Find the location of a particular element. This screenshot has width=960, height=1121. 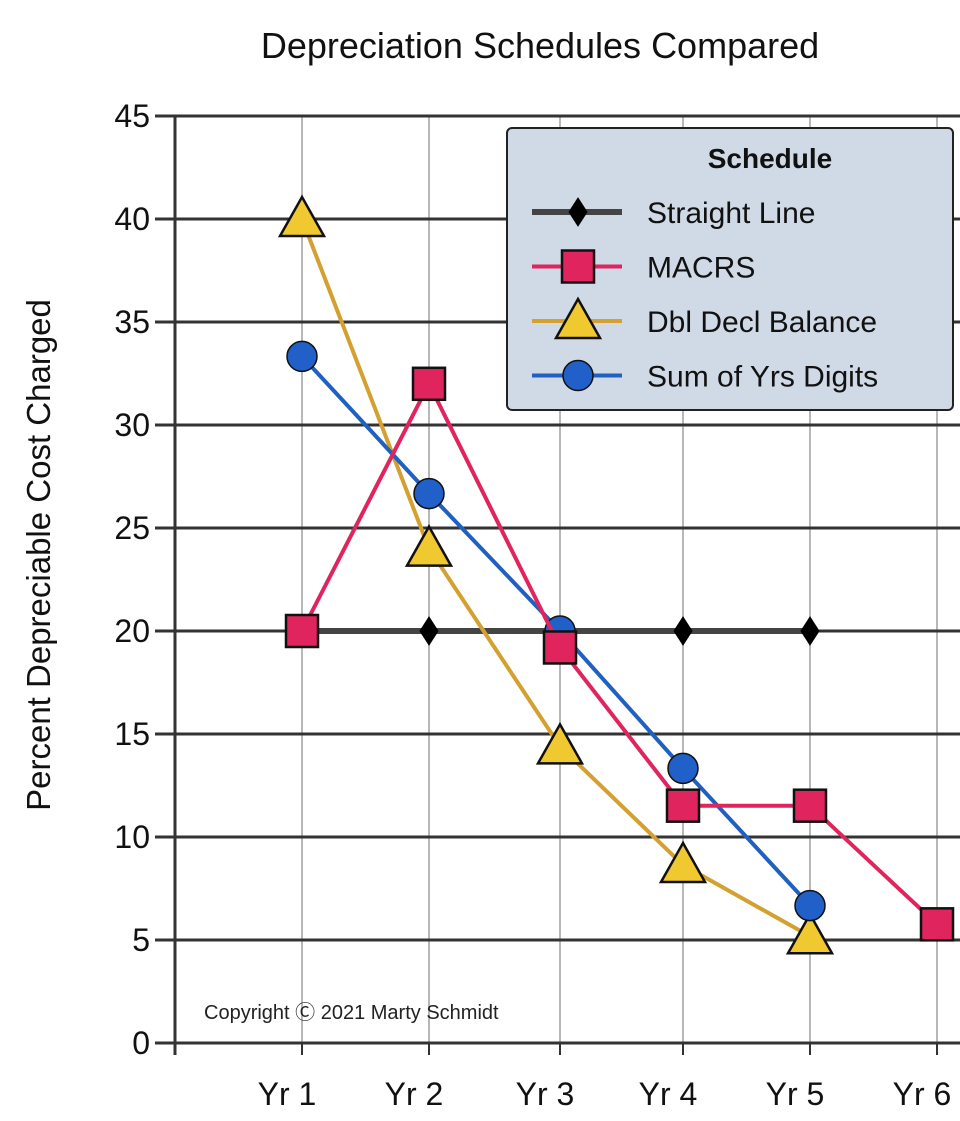

x-tick-label: Yr 1 is located at coordinates (287, 1094).